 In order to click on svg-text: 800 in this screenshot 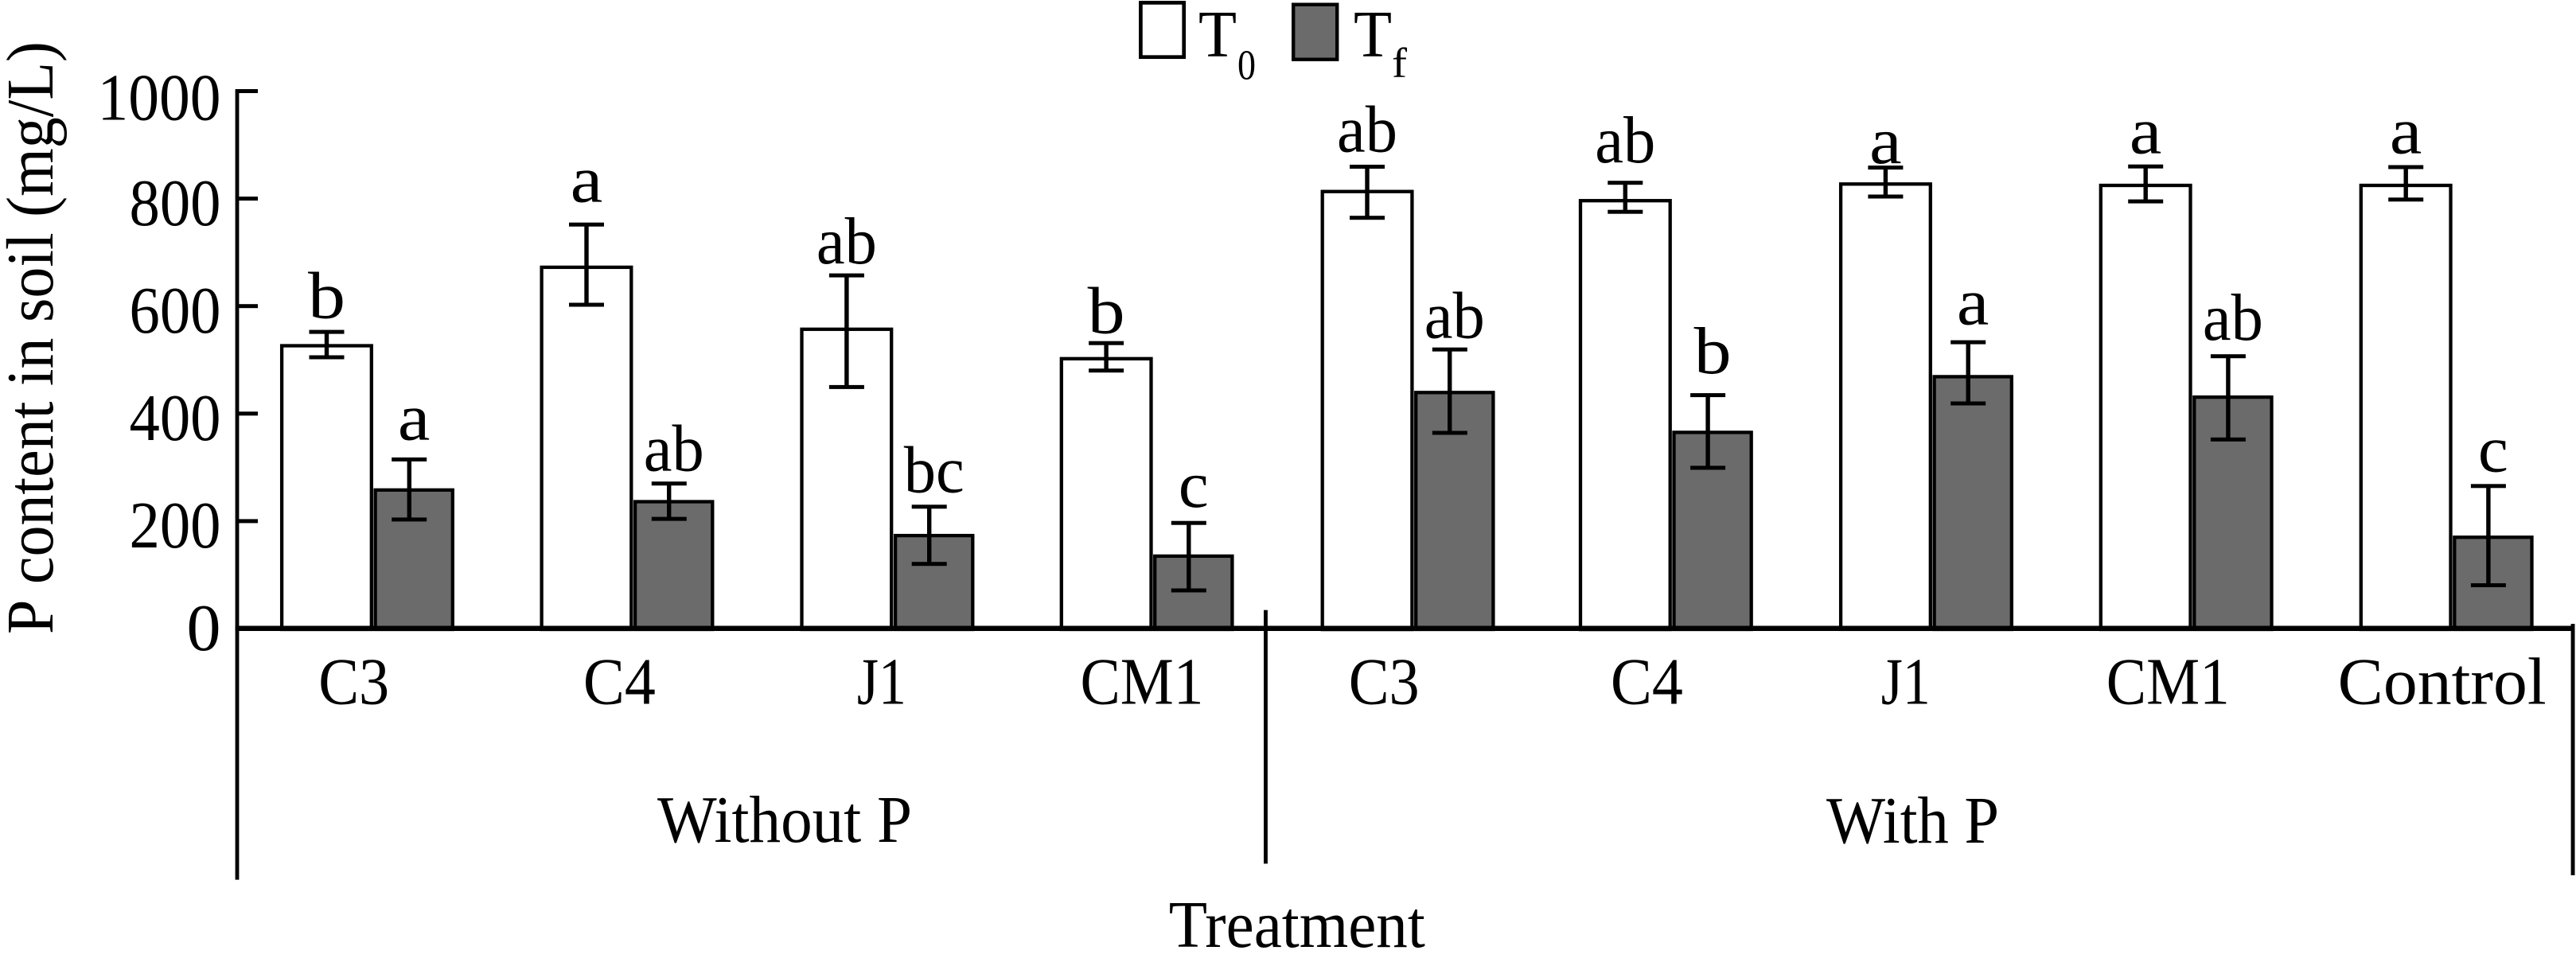, I will do `click(175, 203)`.